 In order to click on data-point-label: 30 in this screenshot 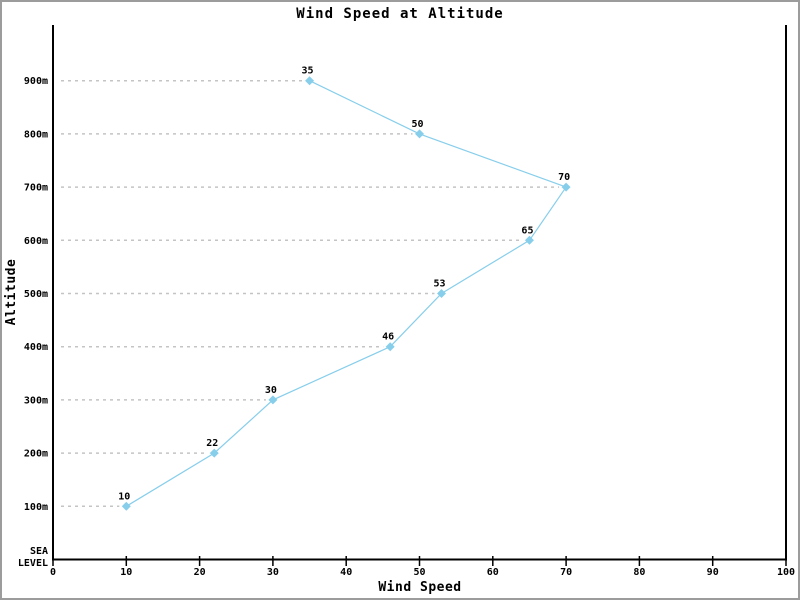, I will do `click(271, 390)`.